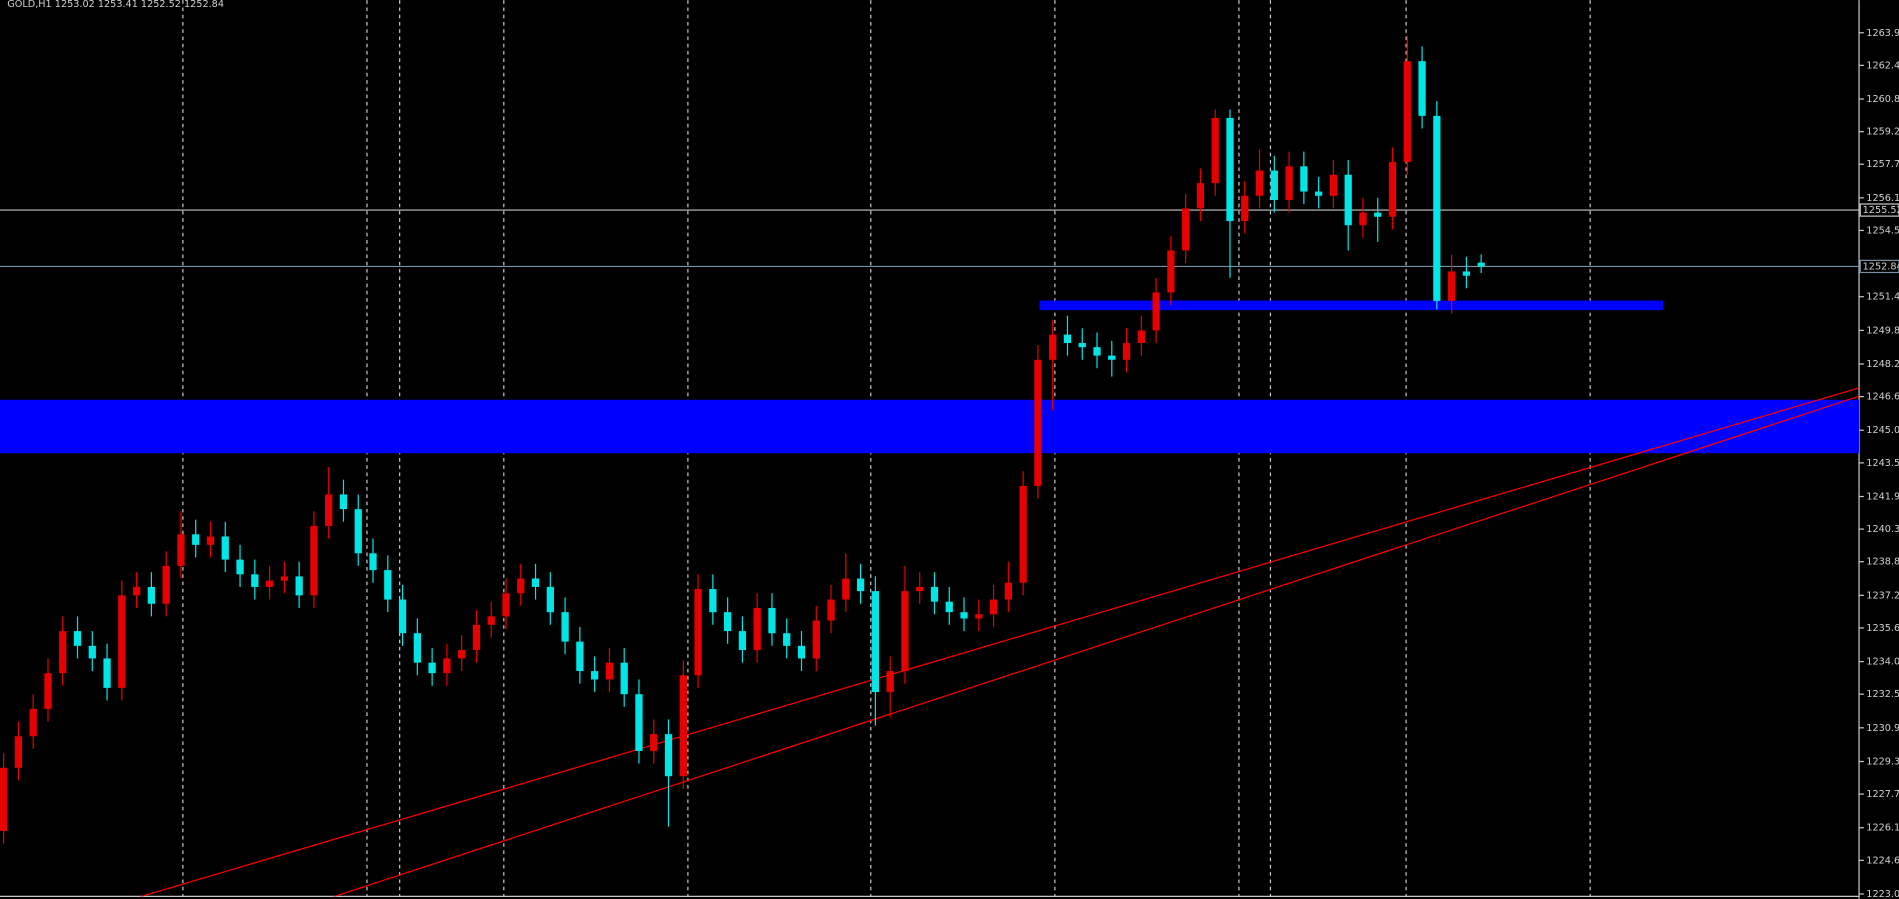  Describe the element at coordinates (1882, 230) in the screenshot. I see `y-tick-label: 1254.55` at that location.